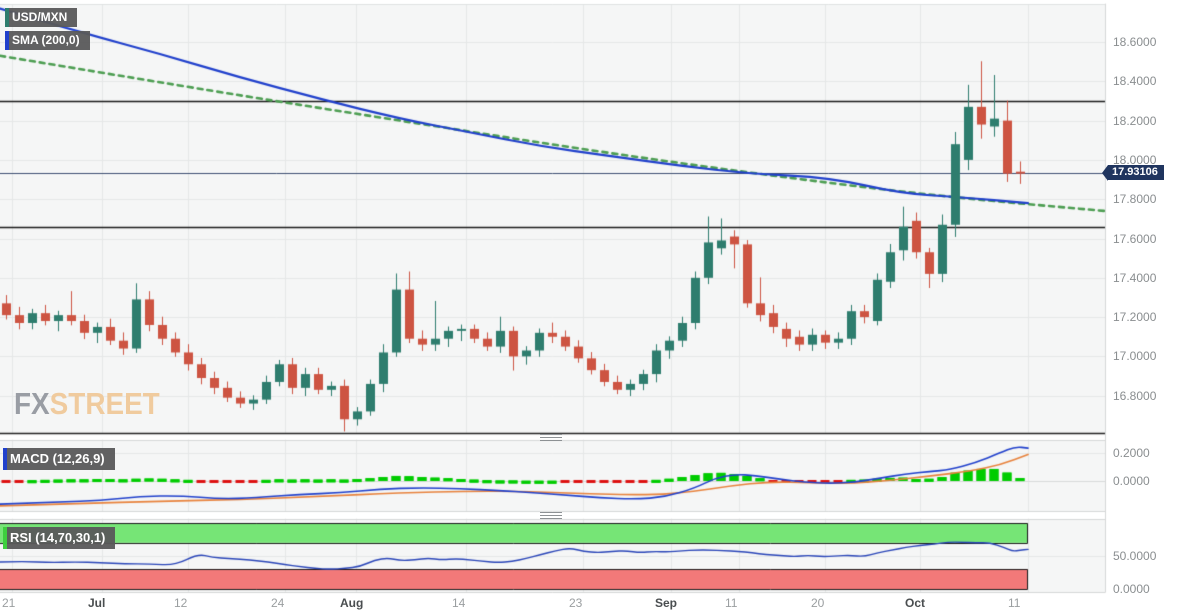  I want to click on time-axis-label: 24, so click(278, 603).